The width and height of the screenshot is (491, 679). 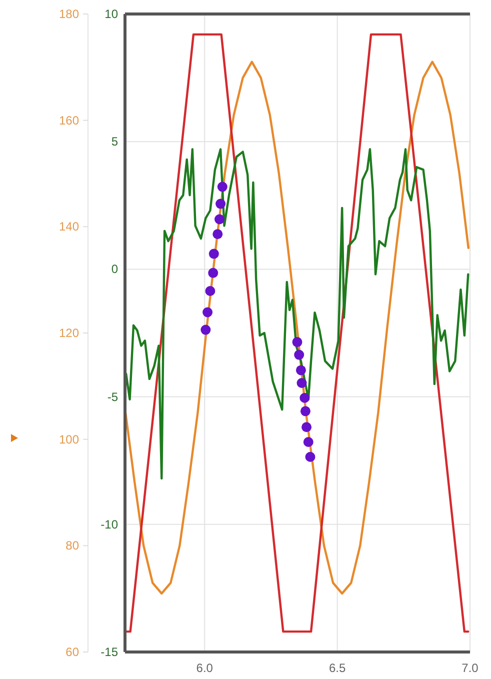 I want to click on y2-tick-label: 80, so click(x=73, y=545).